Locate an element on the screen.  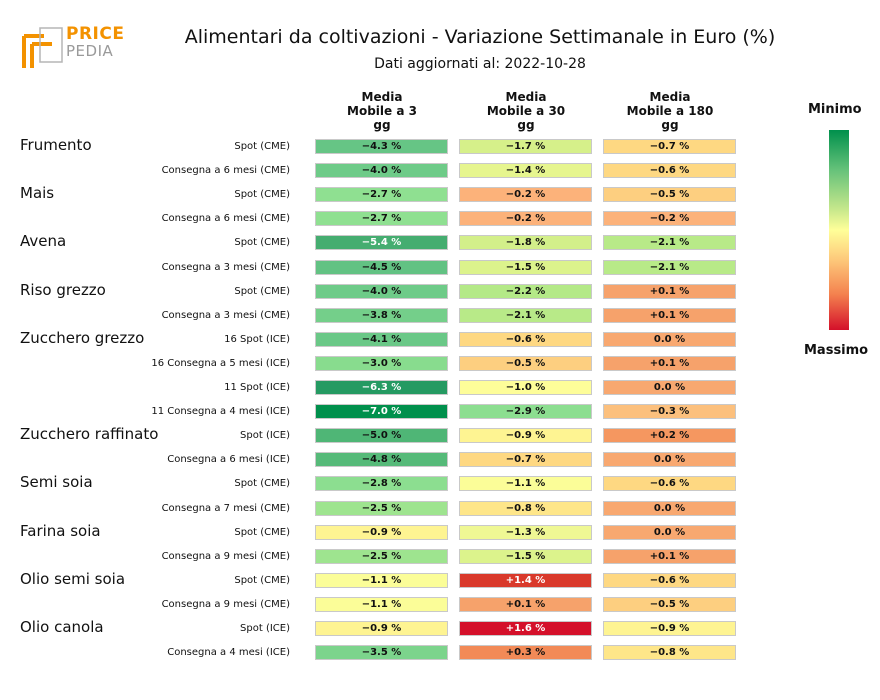
legend-min-label: Minimo is located at coordinates (835, 109).